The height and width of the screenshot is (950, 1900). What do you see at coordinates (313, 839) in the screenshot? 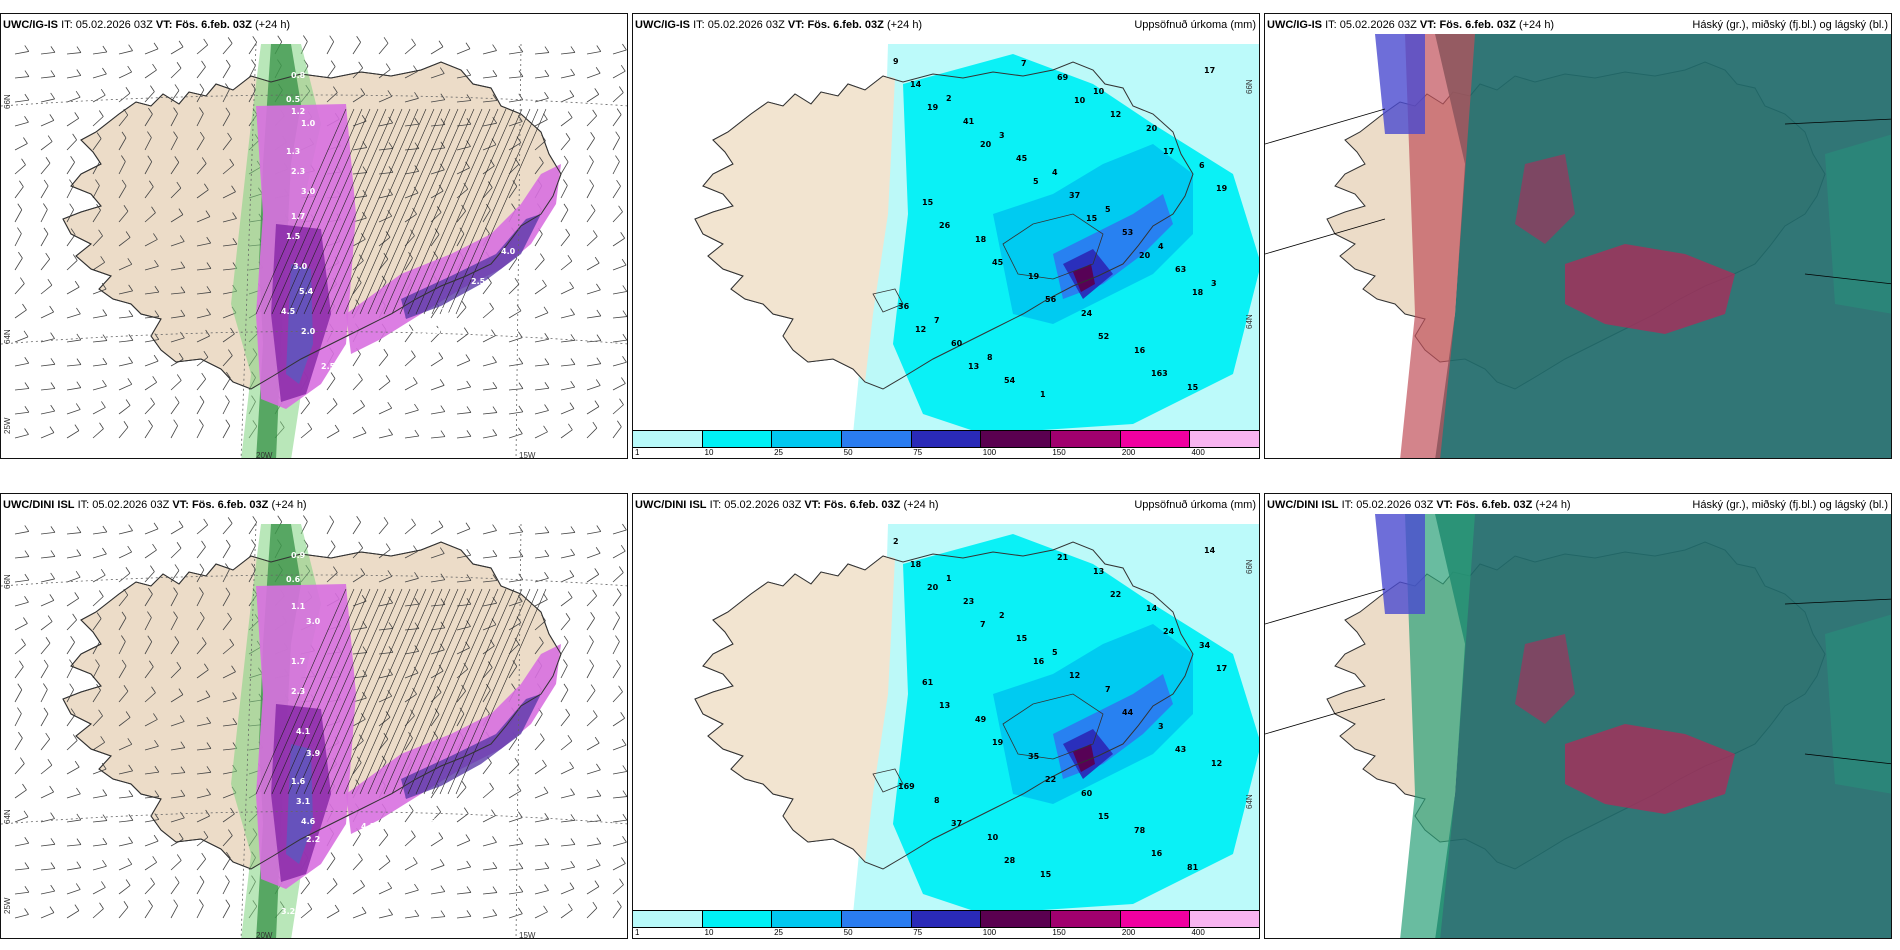
I see `snow-depth-label: 2.2` at bounding box center [313, 839].